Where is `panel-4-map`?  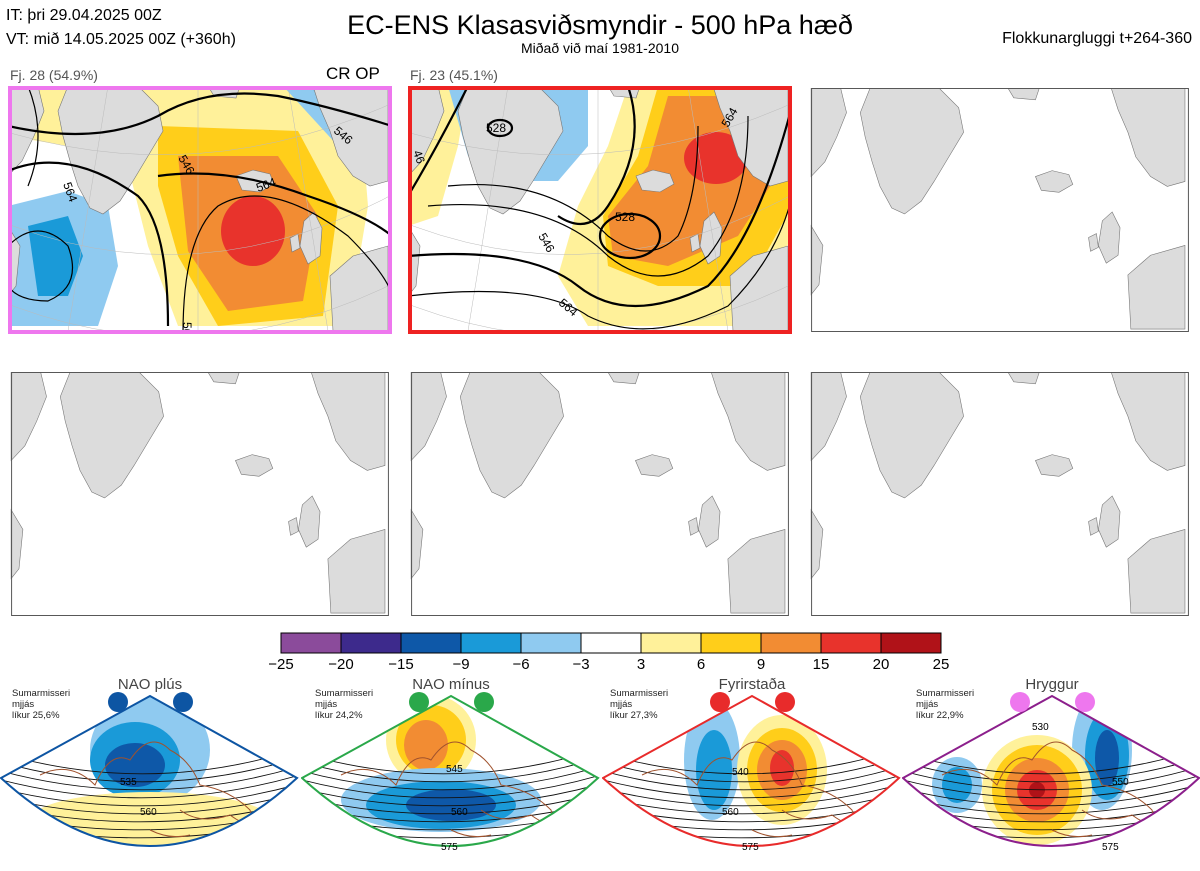 panel-4-map is located at coordinates (199, 494).